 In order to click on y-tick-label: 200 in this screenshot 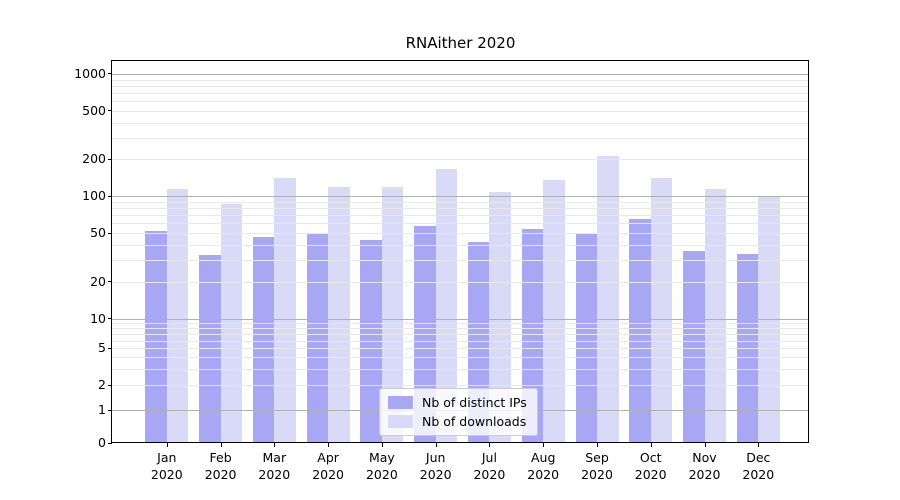, I will do `click(94, 159)`.